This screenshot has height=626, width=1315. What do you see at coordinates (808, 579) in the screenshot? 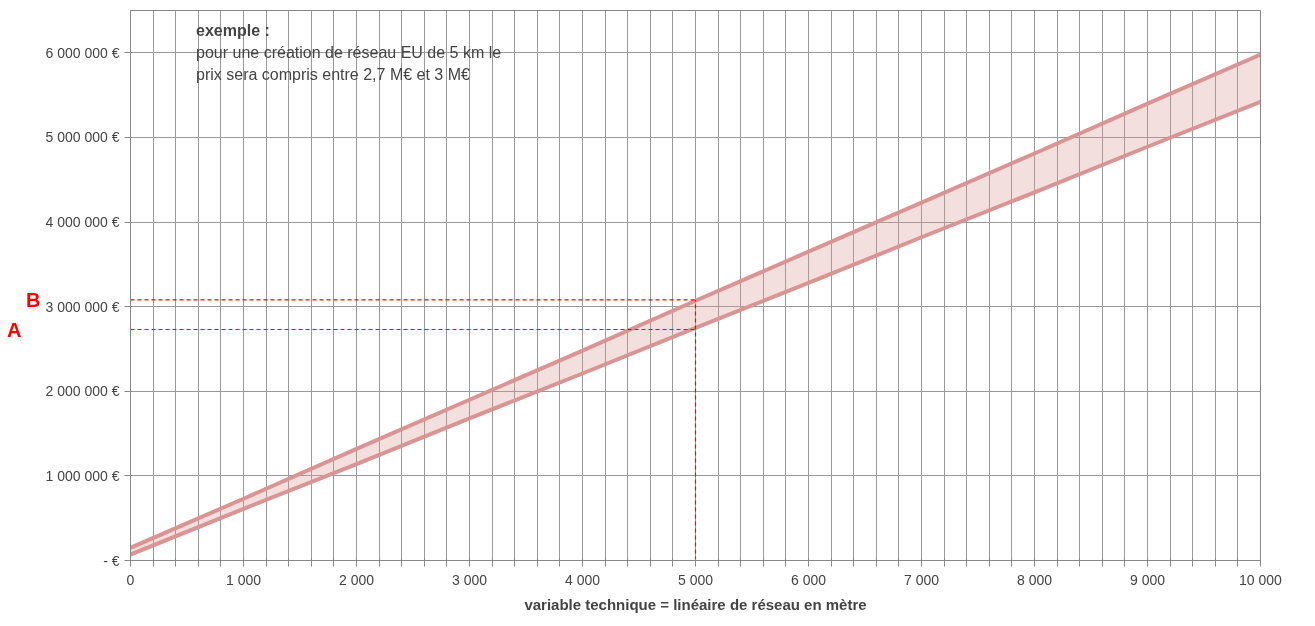
I see `x-tick-label: 6 000` at bounding box center [808, 579].